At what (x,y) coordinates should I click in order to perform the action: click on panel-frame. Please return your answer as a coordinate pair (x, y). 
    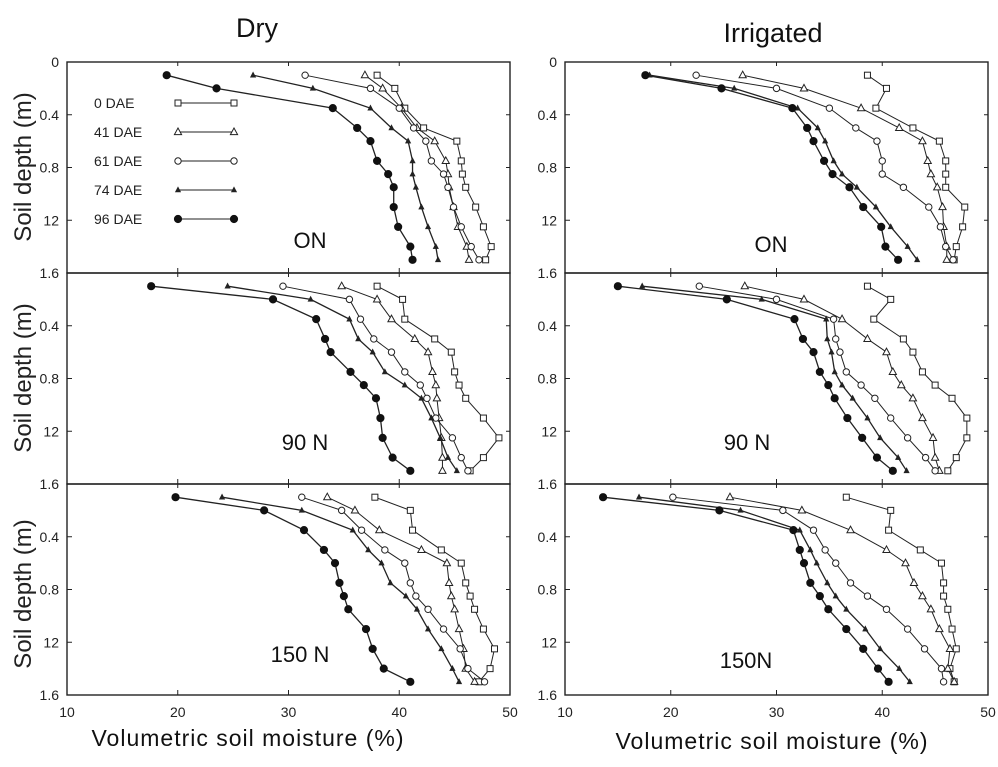
    Looking at the image, I should click on (776, 589).